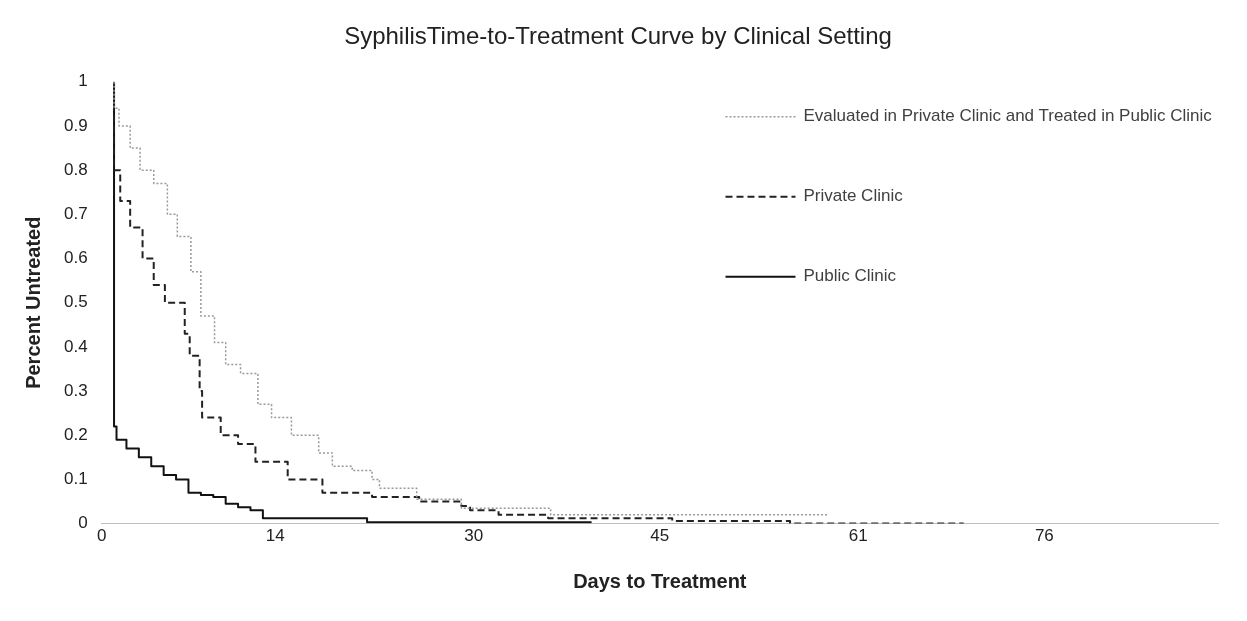  Describe the element at coordinates (850, 276) in the screenshot. I see `legend-label: Public Clinic` at that location.